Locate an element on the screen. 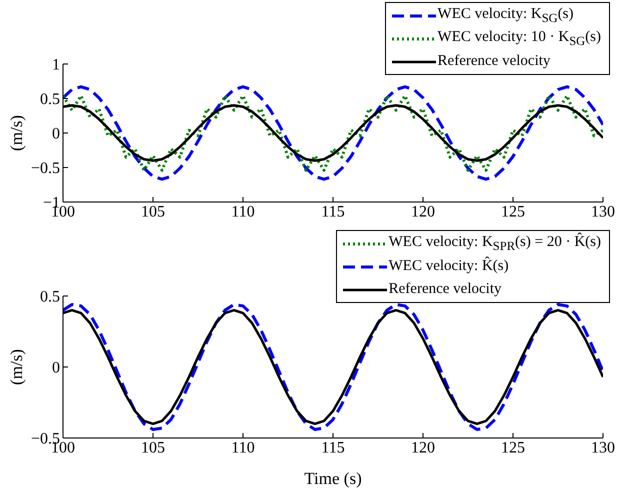 This screenshot has height=493, width=617. y-tick-label: −0.5 is located at coordinates (45, 169).